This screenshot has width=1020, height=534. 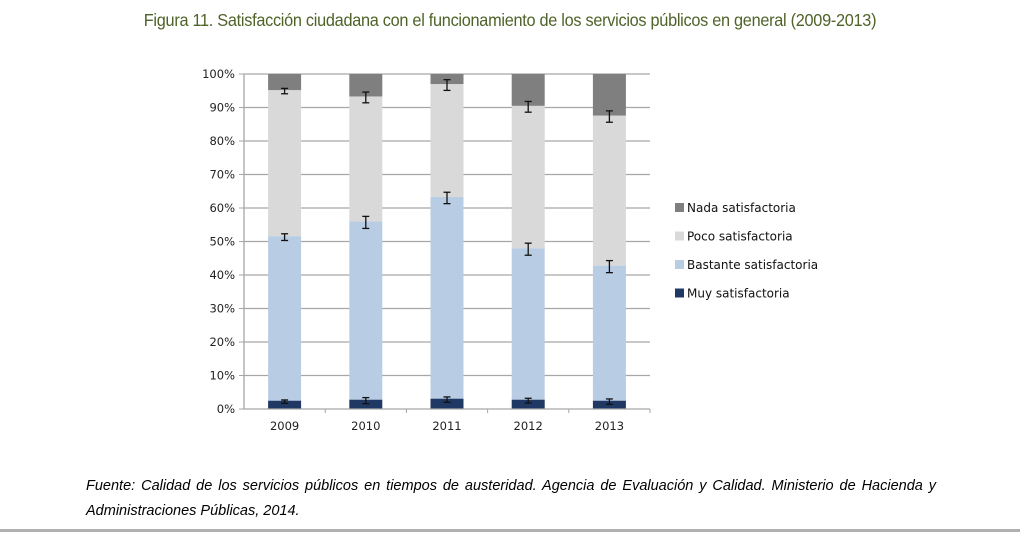 What do you see at coordinates (741, 208) in the screenshot?
I see `legend-label: Nada satisfactoria` at bounding box center [741, 208].